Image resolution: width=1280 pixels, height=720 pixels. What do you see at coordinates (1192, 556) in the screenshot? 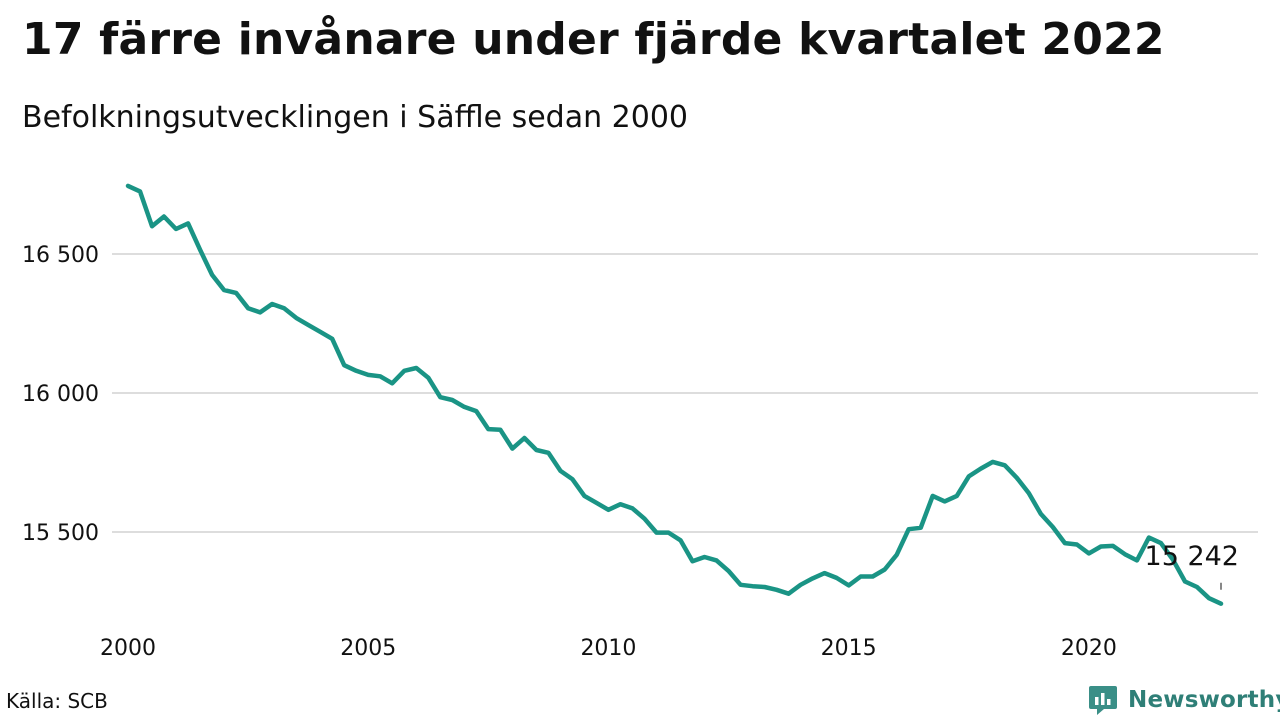
I see `end-value-label: 15 242` at bounding box center [1192, 556].